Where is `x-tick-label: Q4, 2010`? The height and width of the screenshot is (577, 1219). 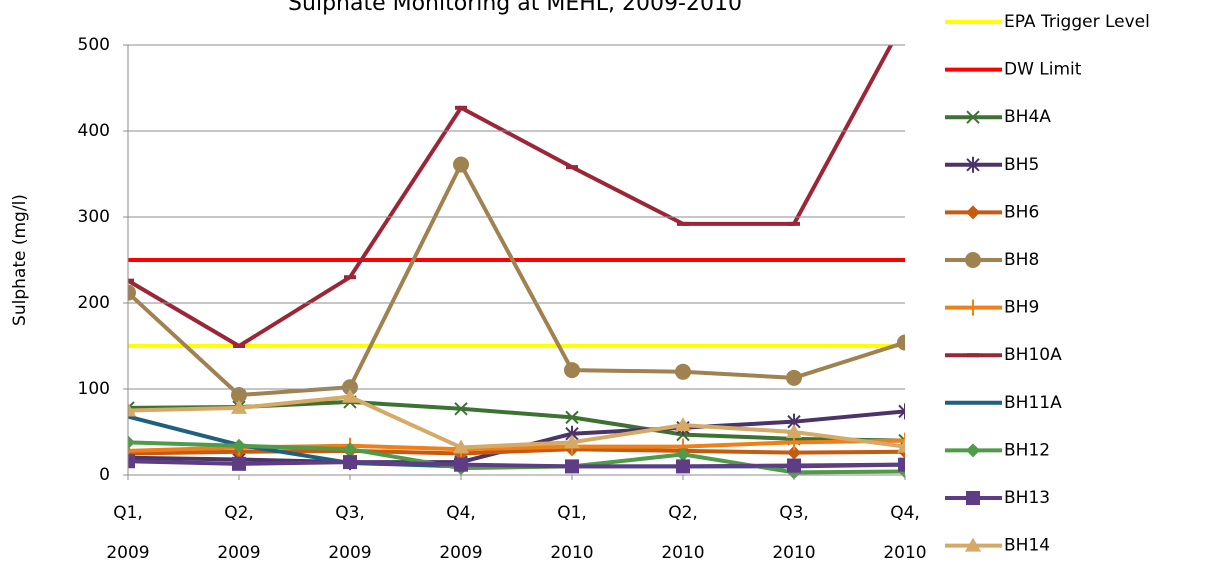
x-tick-label: Q4, 2010 is located at coordinates (904, 533).